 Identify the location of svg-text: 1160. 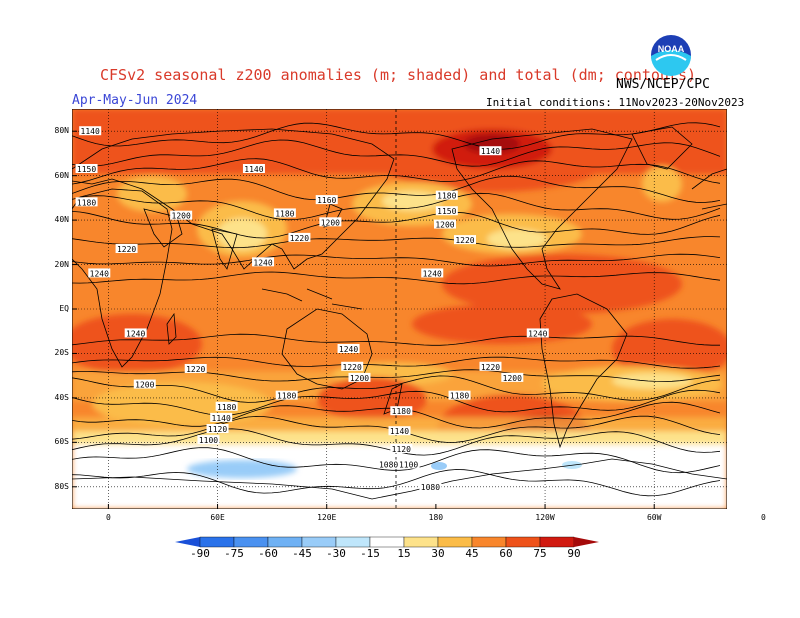
(326, 200).